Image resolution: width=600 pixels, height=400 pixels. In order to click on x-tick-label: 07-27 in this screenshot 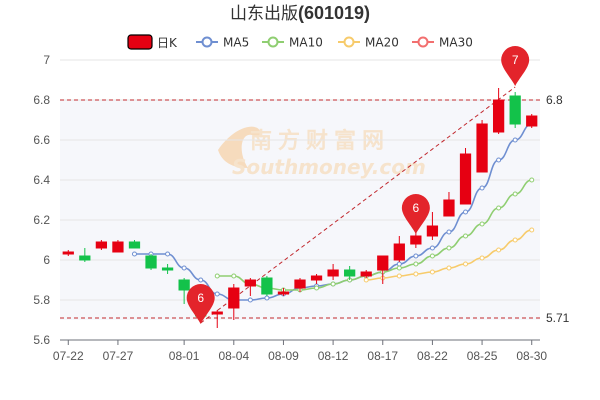, I will do `click(118, 356)`.